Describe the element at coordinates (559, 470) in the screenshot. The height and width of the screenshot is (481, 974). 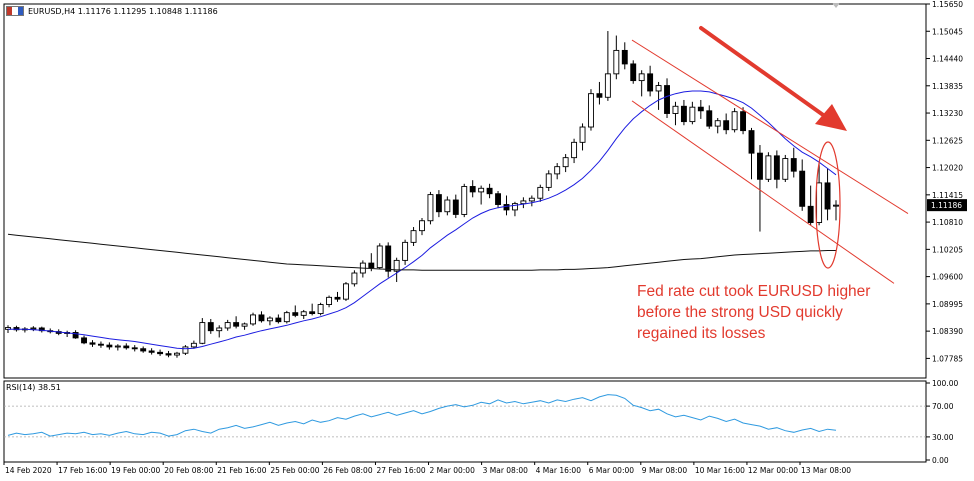
I see `time-tick-label: 4 Mar 16:00` at that location.